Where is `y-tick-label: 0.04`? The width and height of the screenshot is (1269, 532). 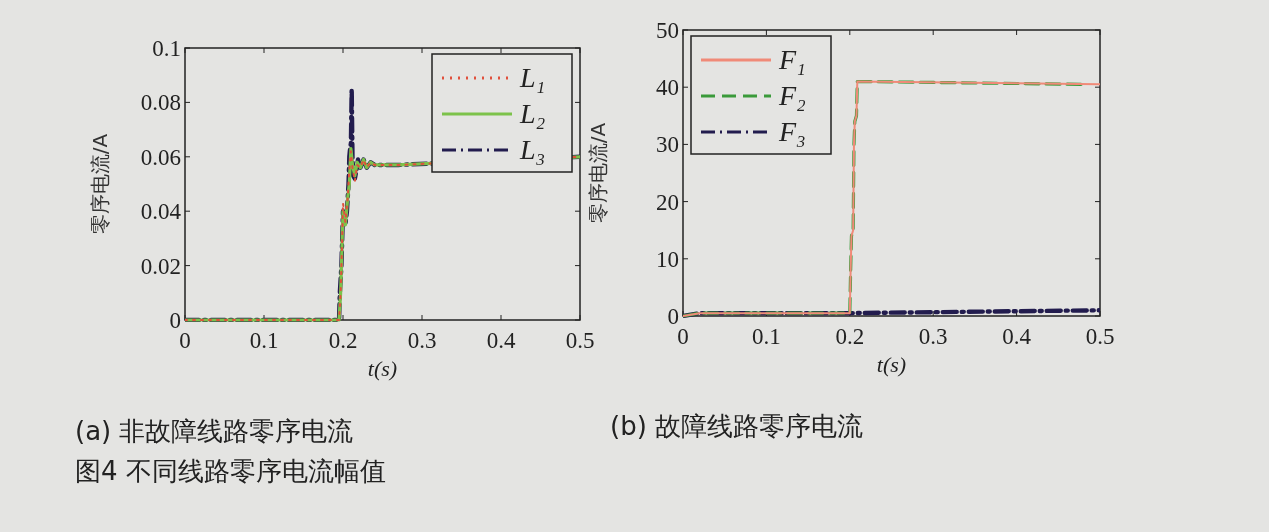
y-tick-label: 0.04 is located at coordinates (161, 212).